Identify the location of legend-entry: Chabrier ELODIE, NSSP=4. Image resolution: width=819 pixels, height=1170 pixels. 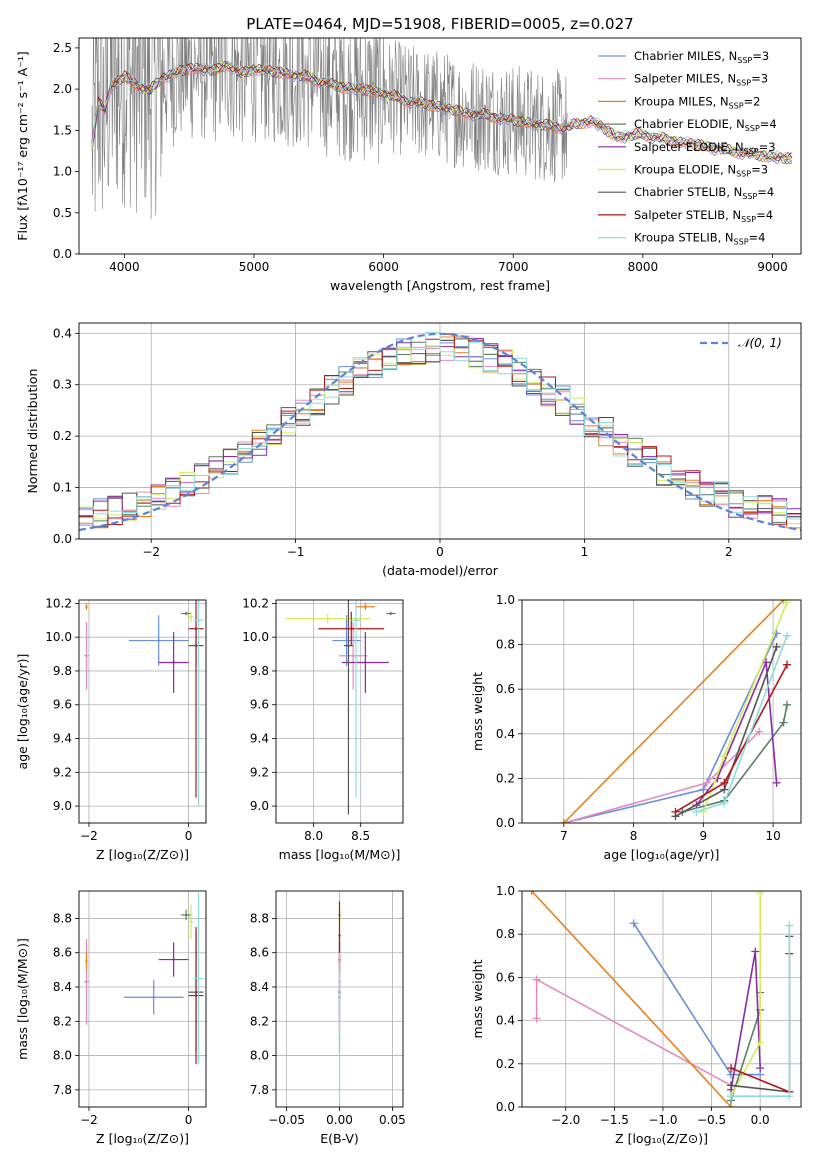
(705, 125).